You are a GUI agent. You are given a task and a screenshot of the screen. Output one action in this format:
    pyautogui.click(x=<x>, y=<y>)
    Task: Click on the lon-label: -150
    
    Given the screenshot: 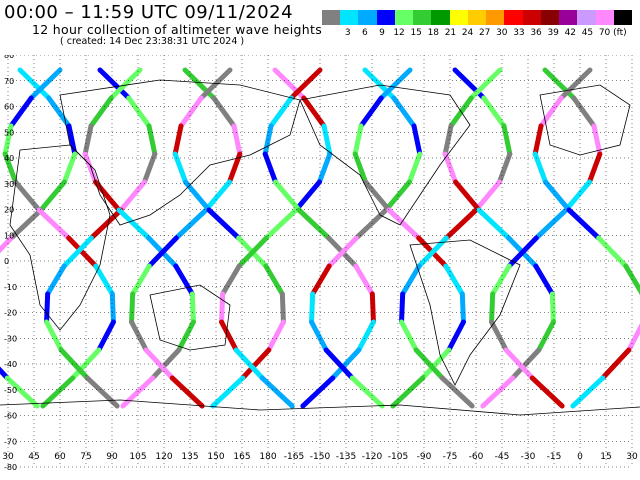 What is the action you would take?
    pyautogui.click(x=320, y=457)
    